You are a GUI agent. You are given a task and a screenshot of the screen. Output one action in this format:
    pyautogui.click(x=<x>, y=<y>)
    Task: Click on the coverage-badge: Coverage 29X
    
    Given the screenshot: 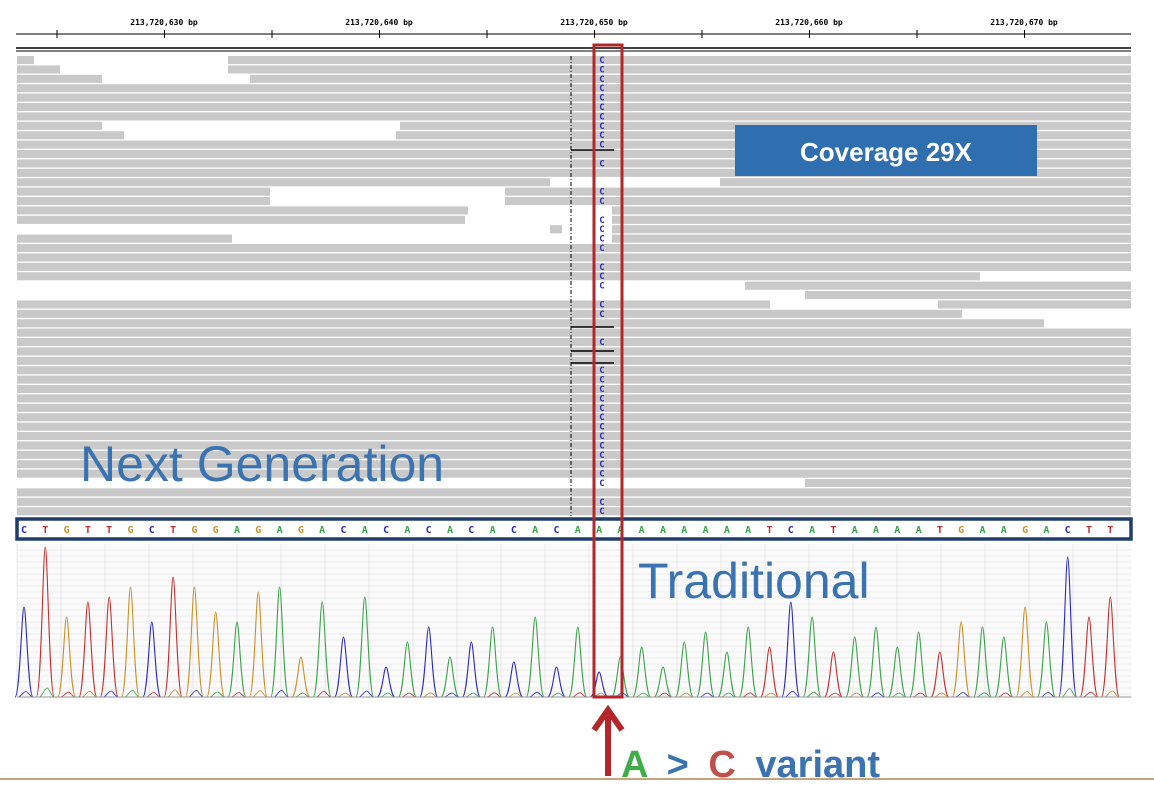 What is the action you would take?
    pyautogui.click(x=886, y=150)
    